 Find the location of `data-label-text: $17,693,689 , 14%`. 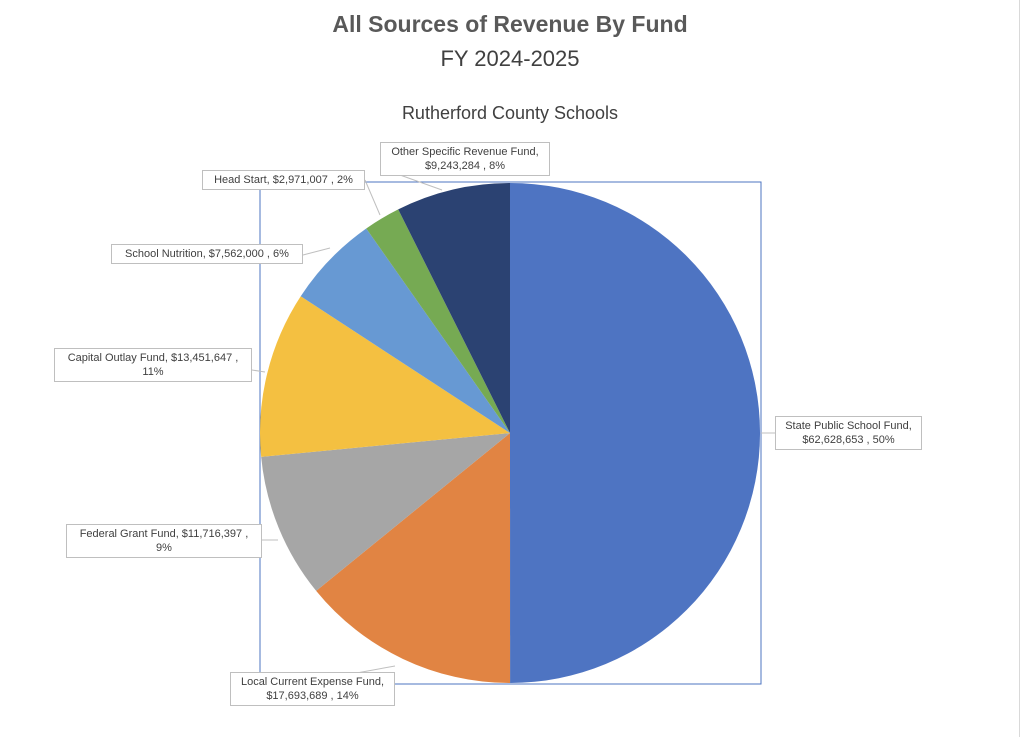

data-label-text: $17,693,689 , 14% is located at coordinates (312, 696).